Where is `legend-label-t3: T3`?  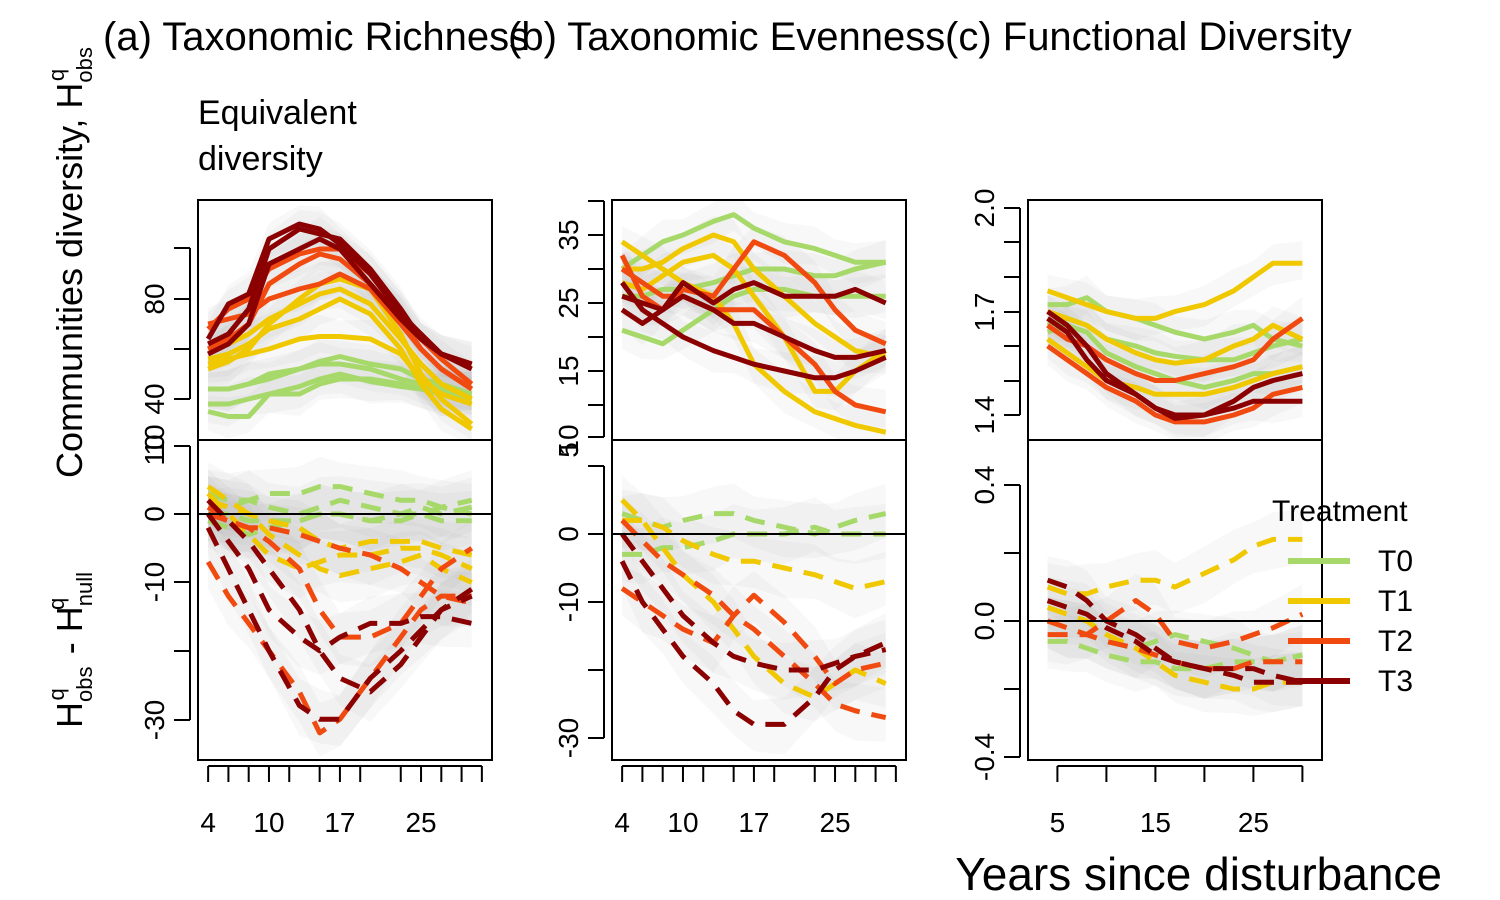 legend-label-t3: T3 is located at coordinates (1395, 681).